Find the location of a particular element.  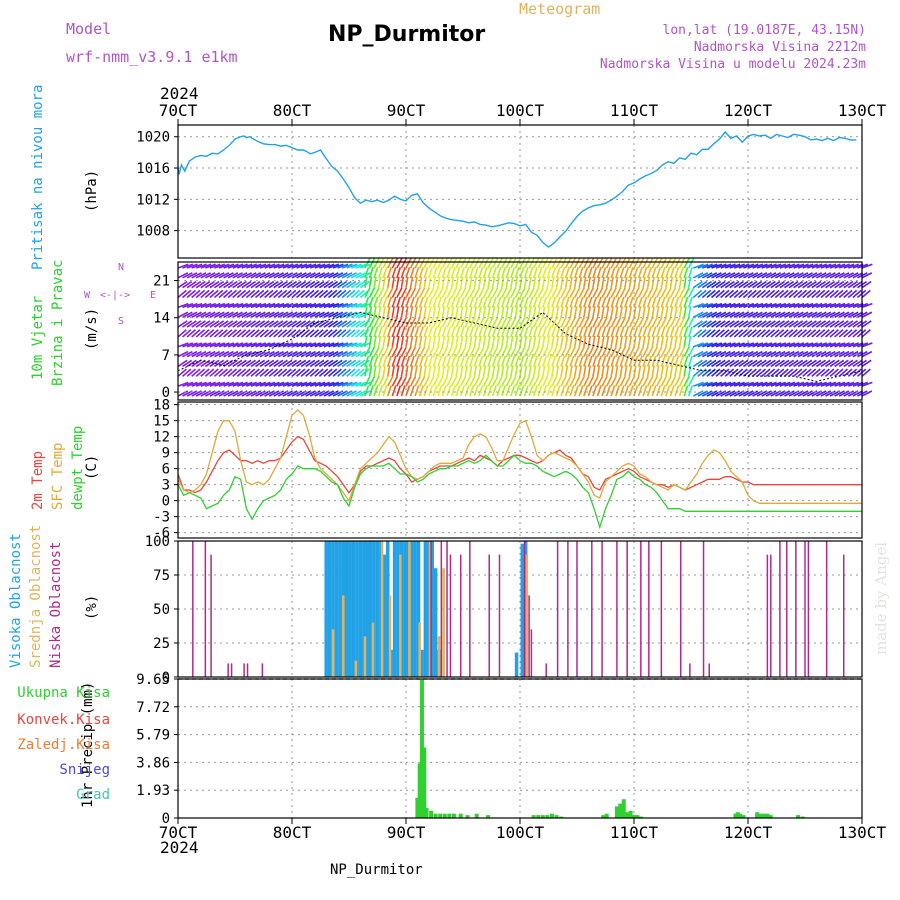

precip-panel-frame is located at coordinates (520, 748).